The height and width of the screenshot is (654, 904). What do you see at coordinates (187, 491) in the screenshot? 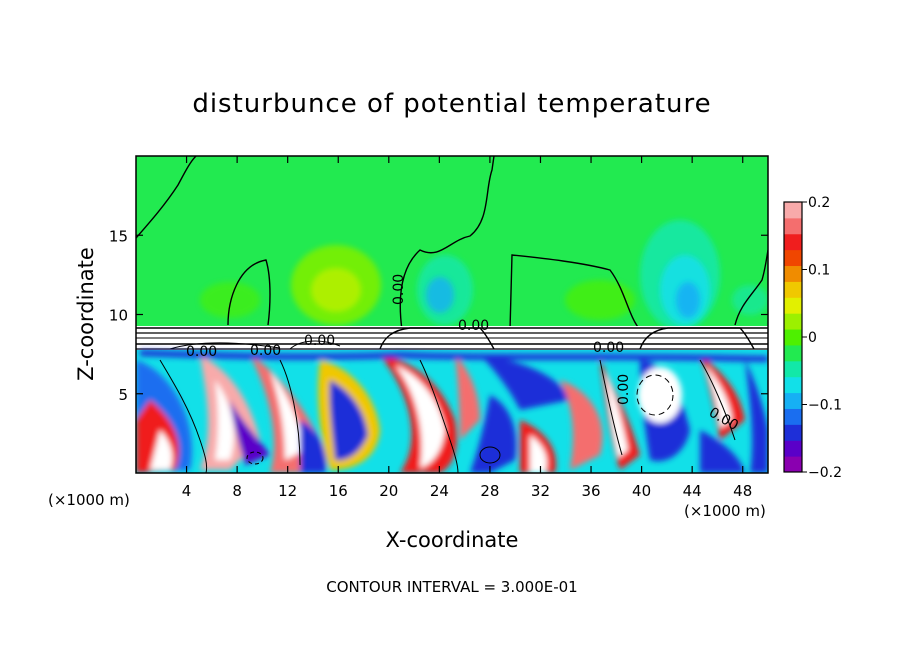
I see `x-tick-label: 4` at bounding box center [187, 491].